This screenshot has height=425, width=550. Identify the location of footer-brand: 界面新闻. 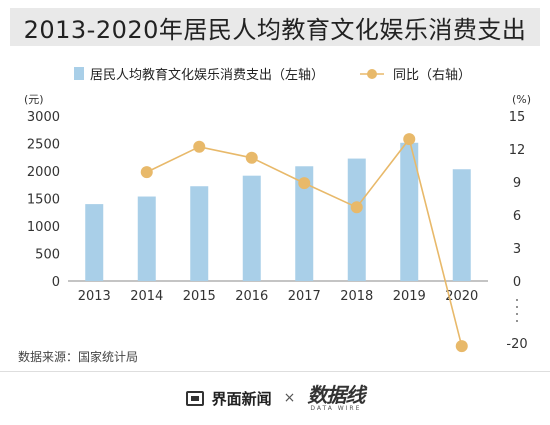
(241, 398).